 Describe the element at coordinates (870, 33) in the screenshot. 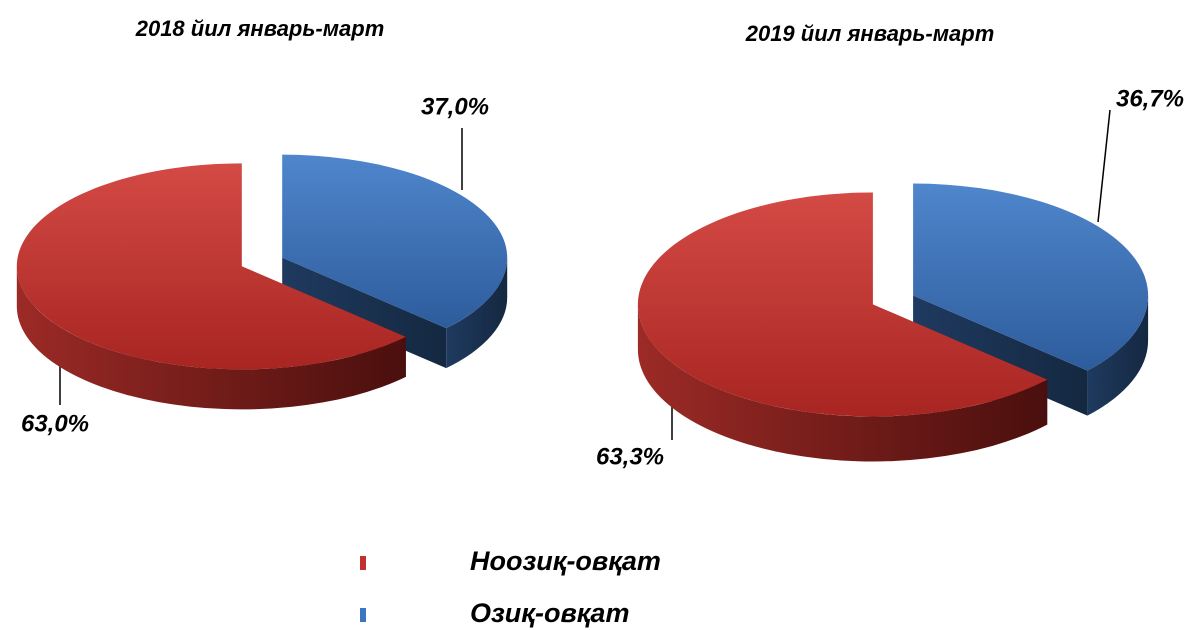

I see `chart-title: 2019 йил январь-март` at that location.